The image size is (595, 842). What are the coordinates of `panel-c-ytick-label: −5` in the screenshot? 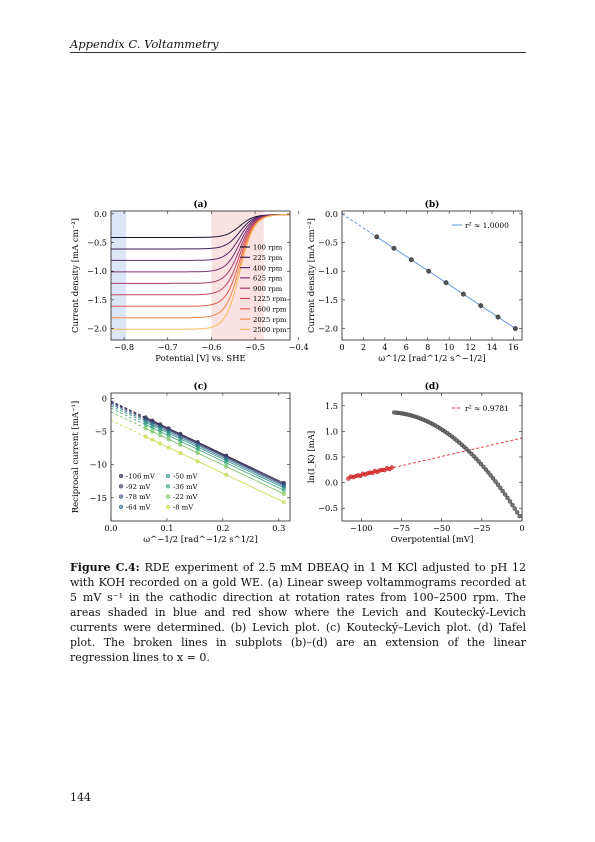 It's located at (101, 431).